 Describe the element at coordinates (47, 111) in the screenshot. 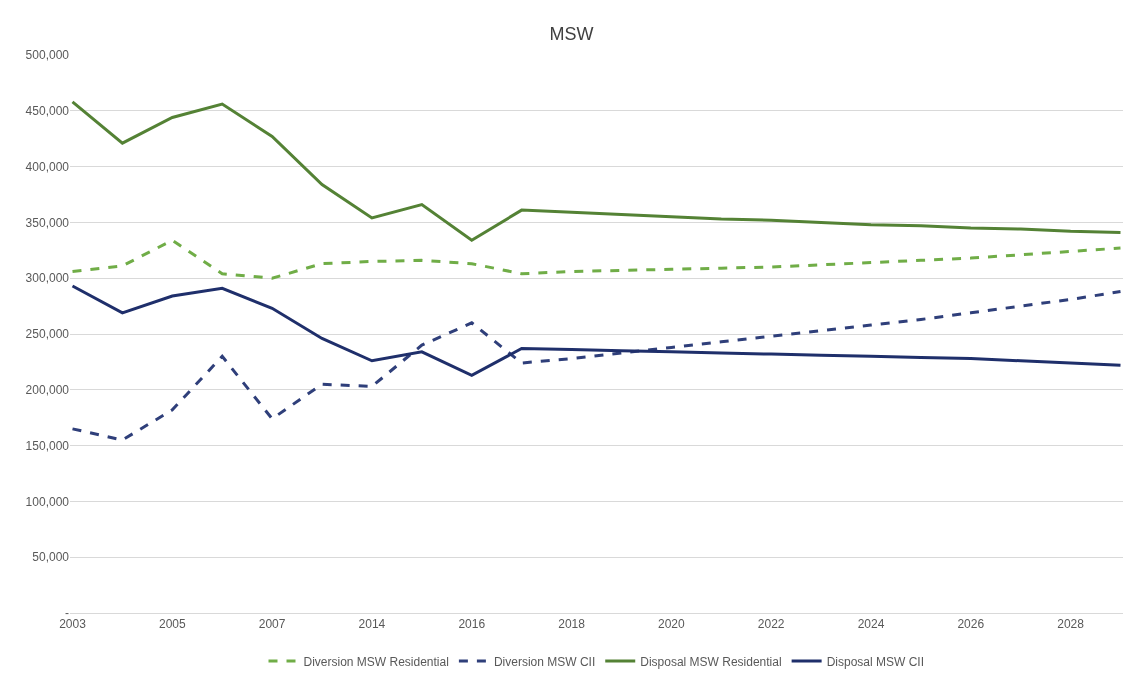

I see `y-tick-label: 450,000` at that location.